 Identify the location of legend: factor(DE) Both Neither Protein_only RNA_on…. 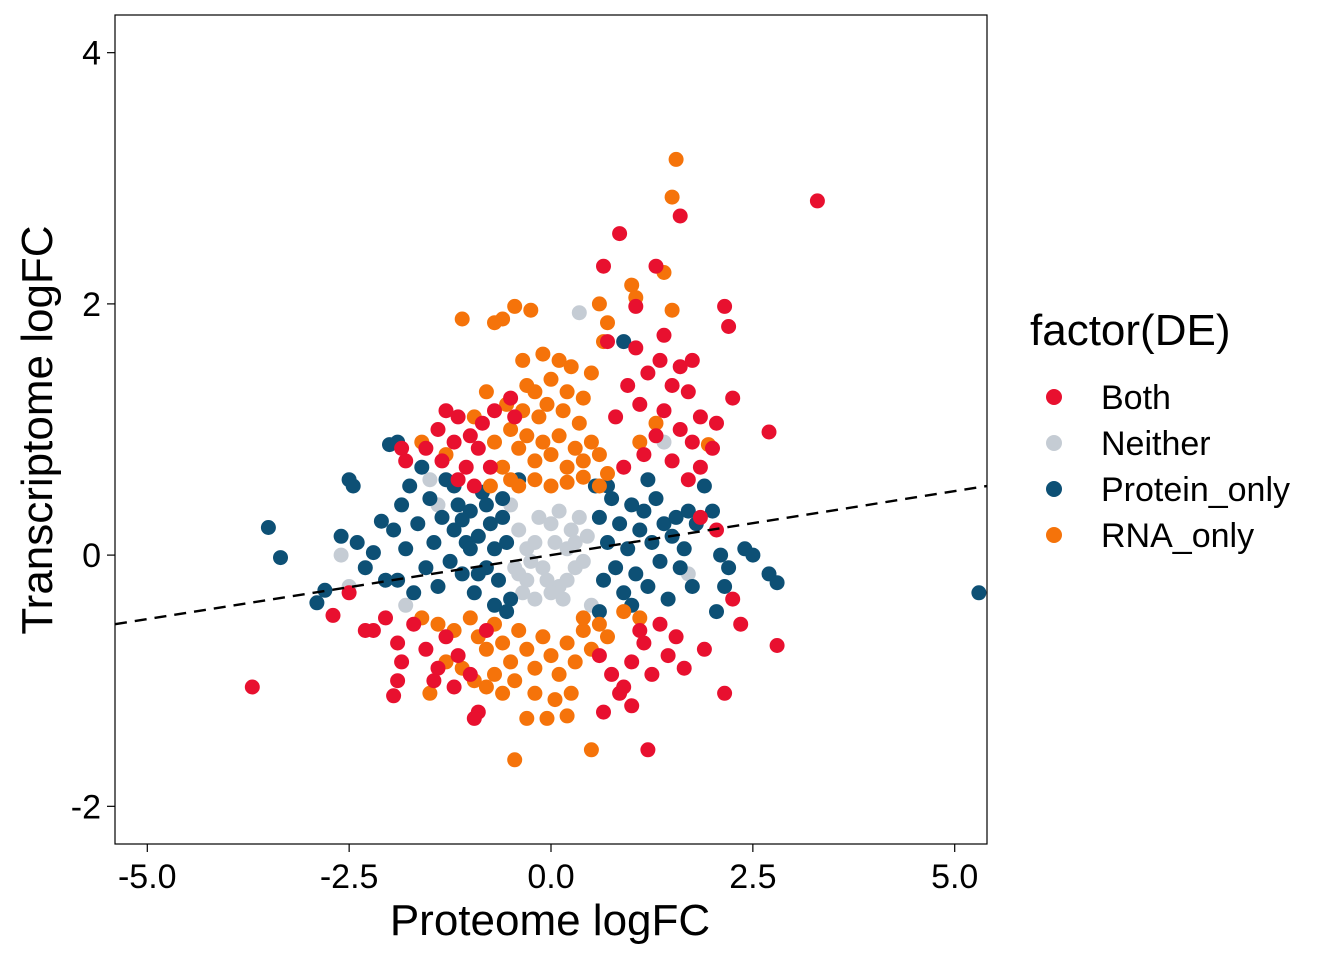
(1160, 430).